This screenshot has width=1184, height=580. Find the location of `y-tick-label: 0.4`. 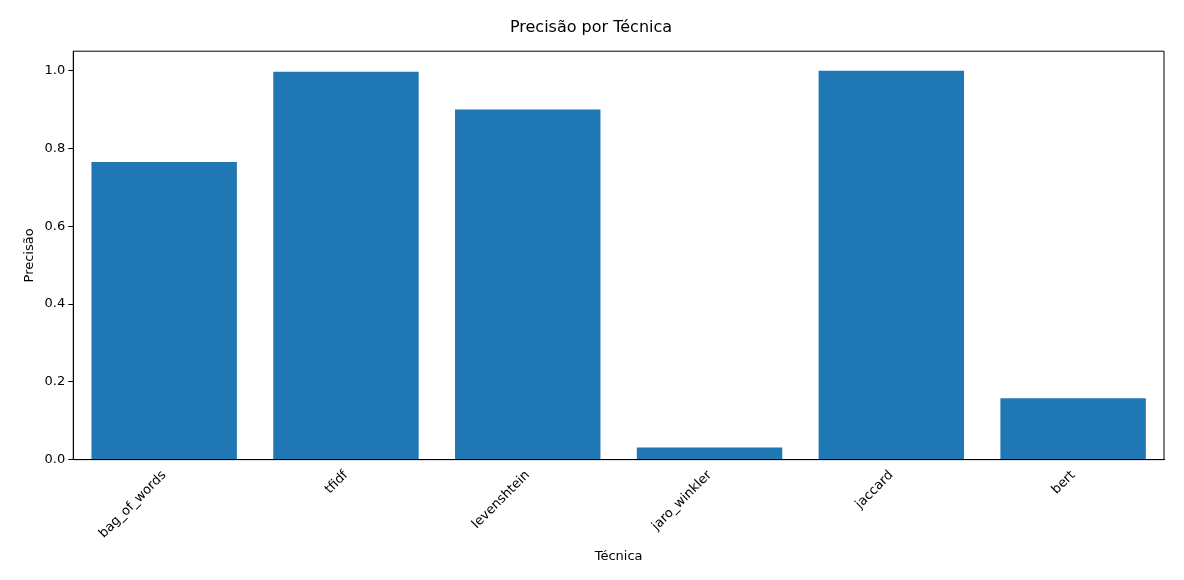

y-tick-label: 0.4 is located at coordinates (55, 303).